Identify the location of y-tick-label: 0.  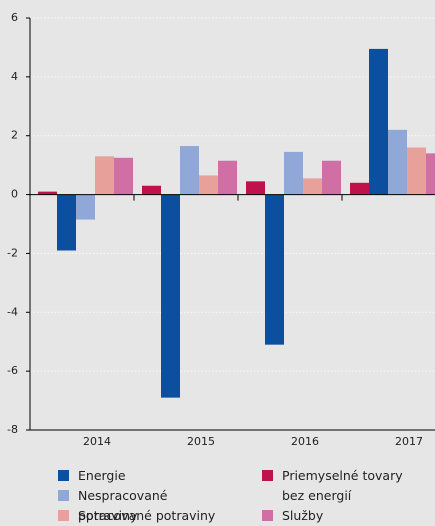
(14, 194).